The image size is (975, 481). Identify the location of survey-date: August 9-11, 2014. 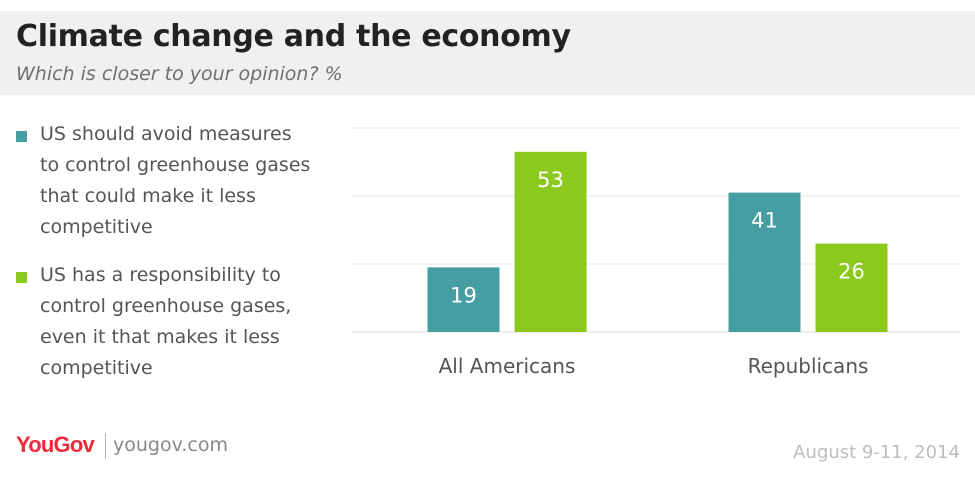
(876, 452).